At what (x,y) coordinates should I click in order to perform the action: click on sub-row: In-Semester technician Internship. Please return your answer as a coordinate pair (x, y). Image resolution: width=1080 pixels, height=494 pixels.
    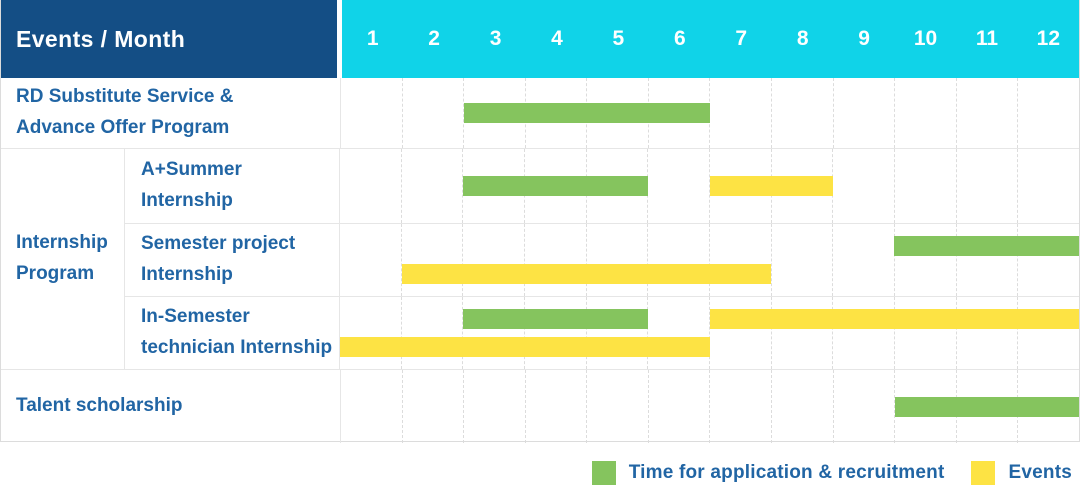
    Looking at the image, I should click on (602, 332).